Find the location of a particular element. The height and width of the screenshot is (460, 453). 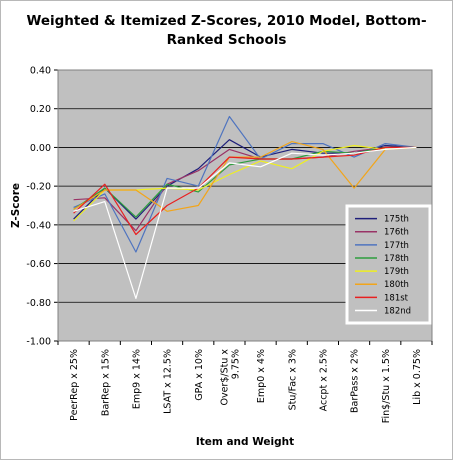

y-tick-label: -0.40 is located at coordinates (38, 225).